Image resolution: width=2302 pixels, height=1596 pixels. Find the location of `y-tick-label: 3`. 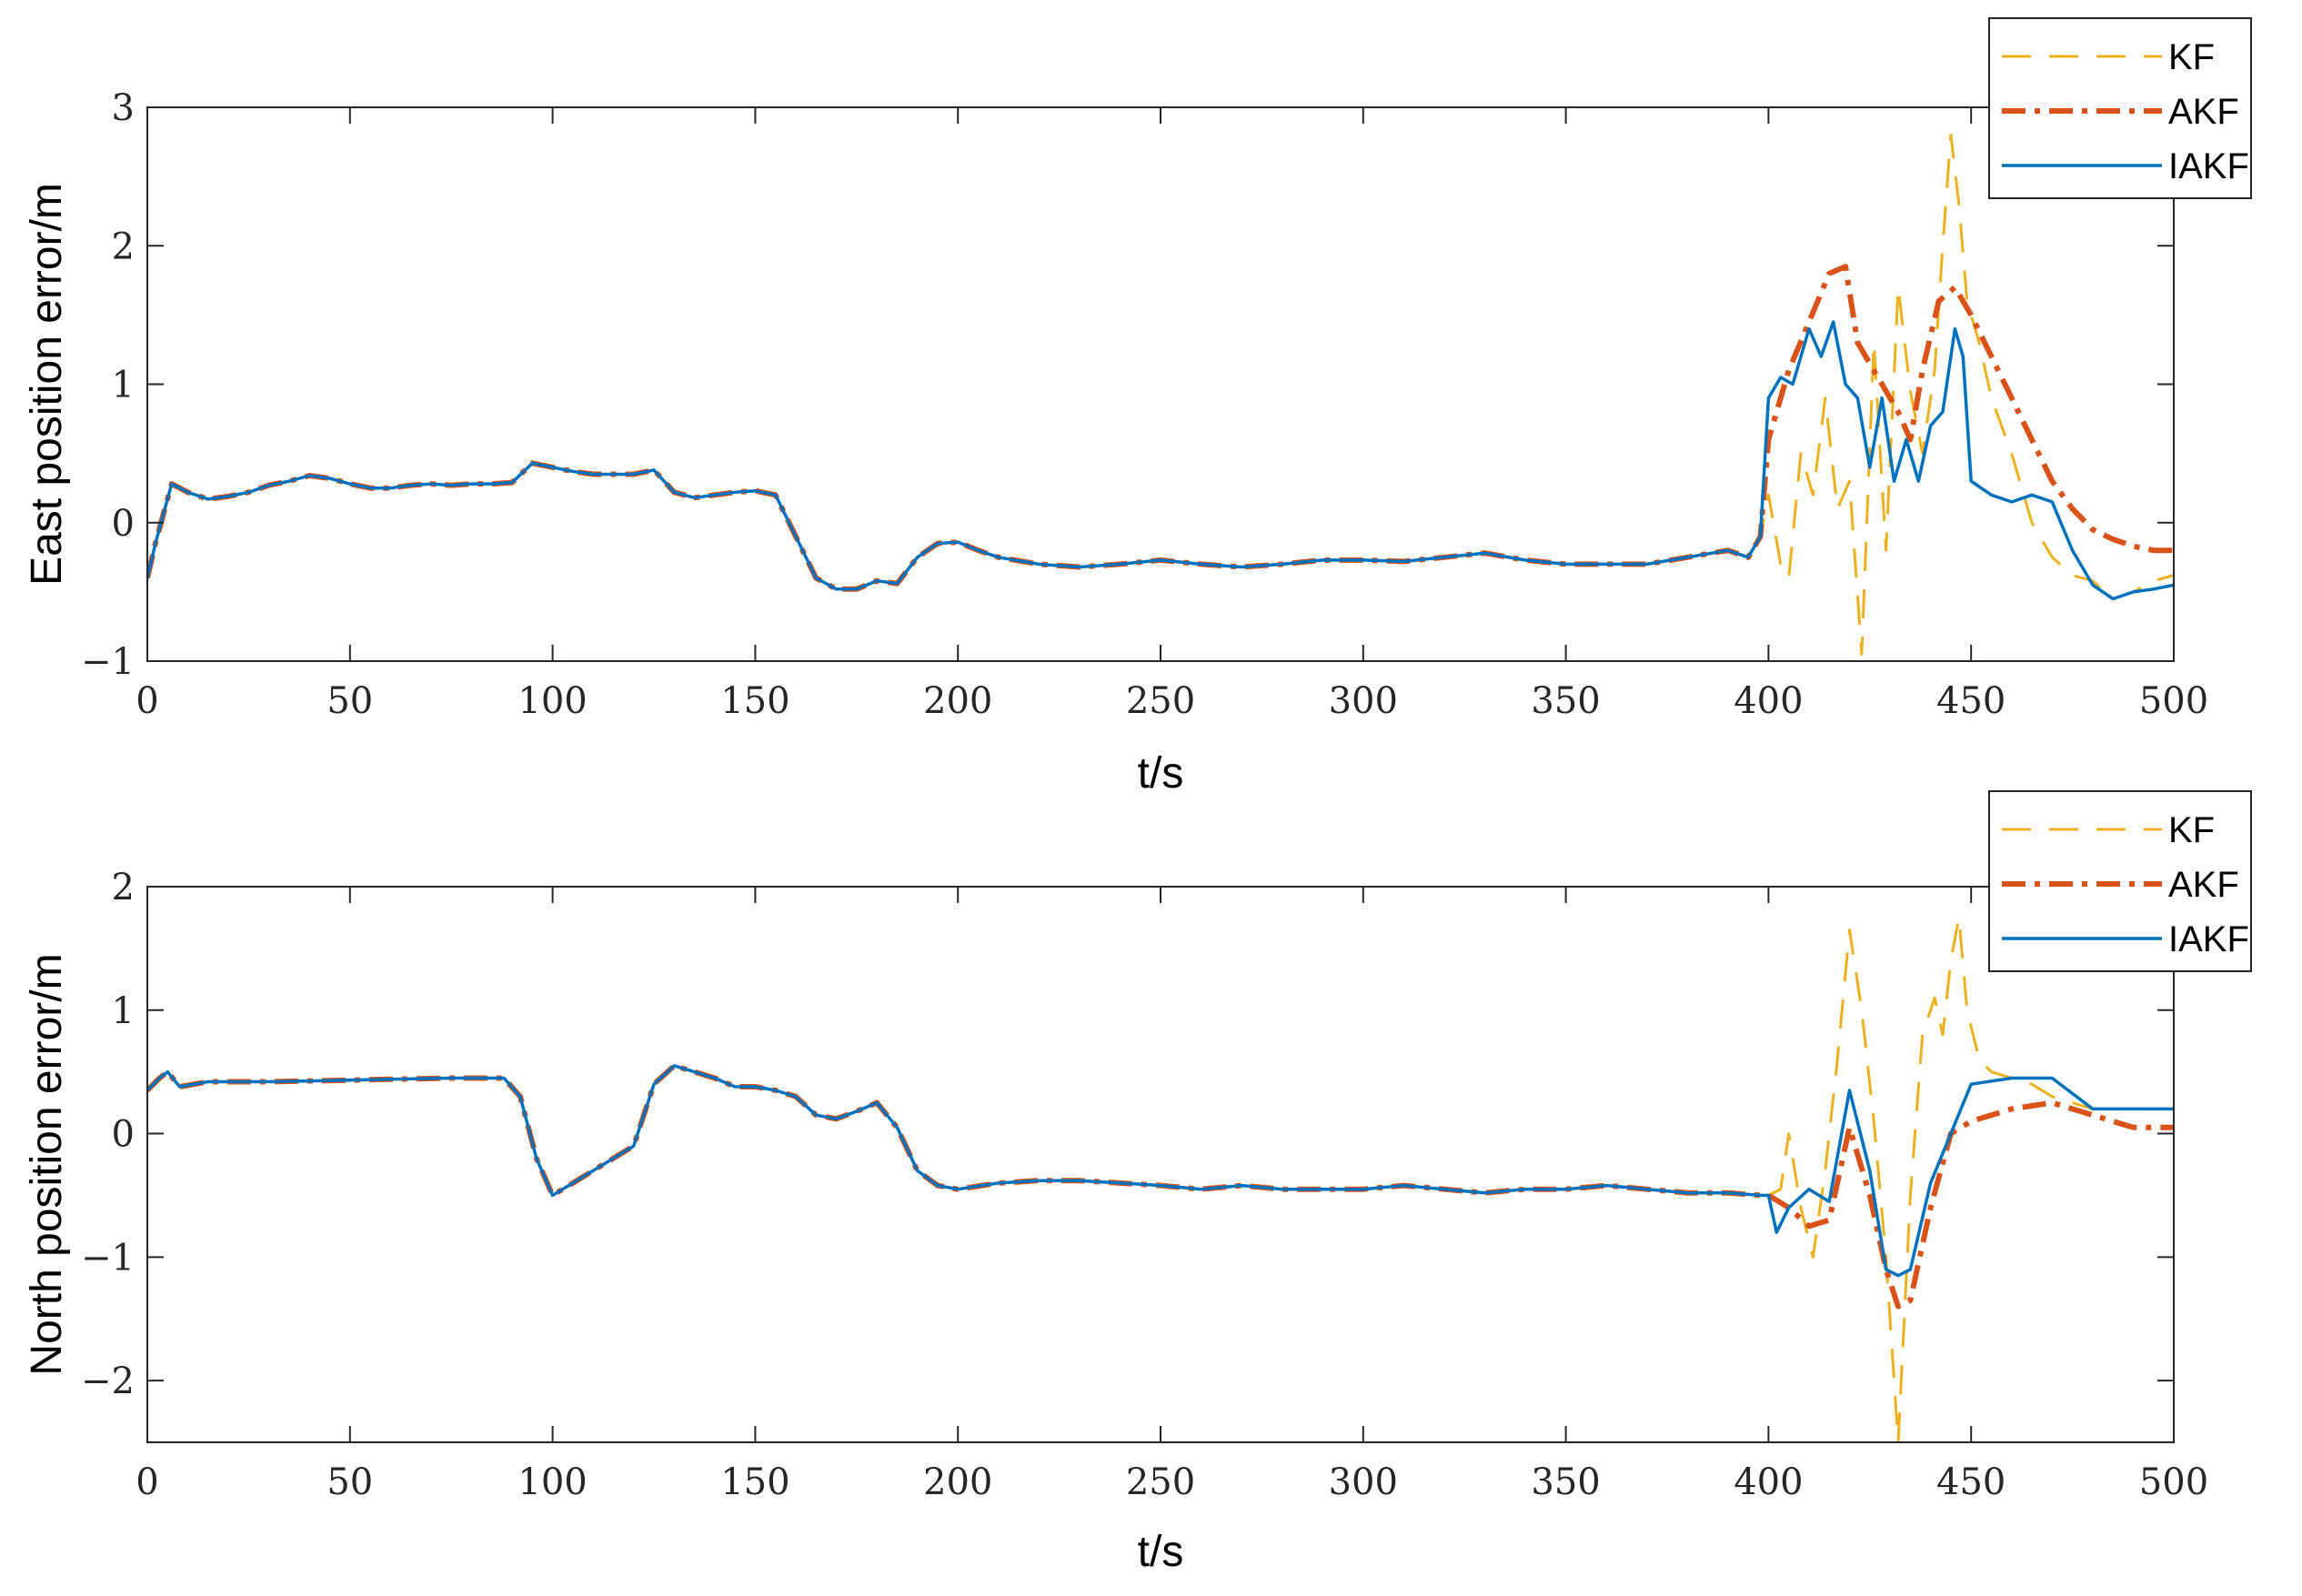

y-tick-label: 3 is located at coordinates (123, 108).